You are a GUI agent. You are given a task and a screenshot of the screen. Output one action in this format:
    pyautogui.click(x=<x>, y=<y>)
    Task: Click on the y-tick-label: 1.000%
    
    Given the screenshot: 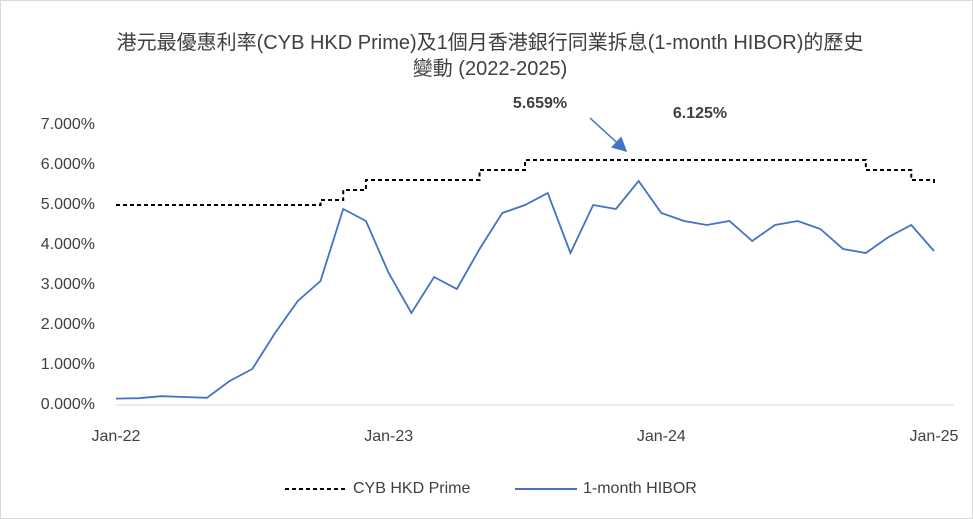 What is the action you would take?
    pyautogui.click(x=68, y=364)
    